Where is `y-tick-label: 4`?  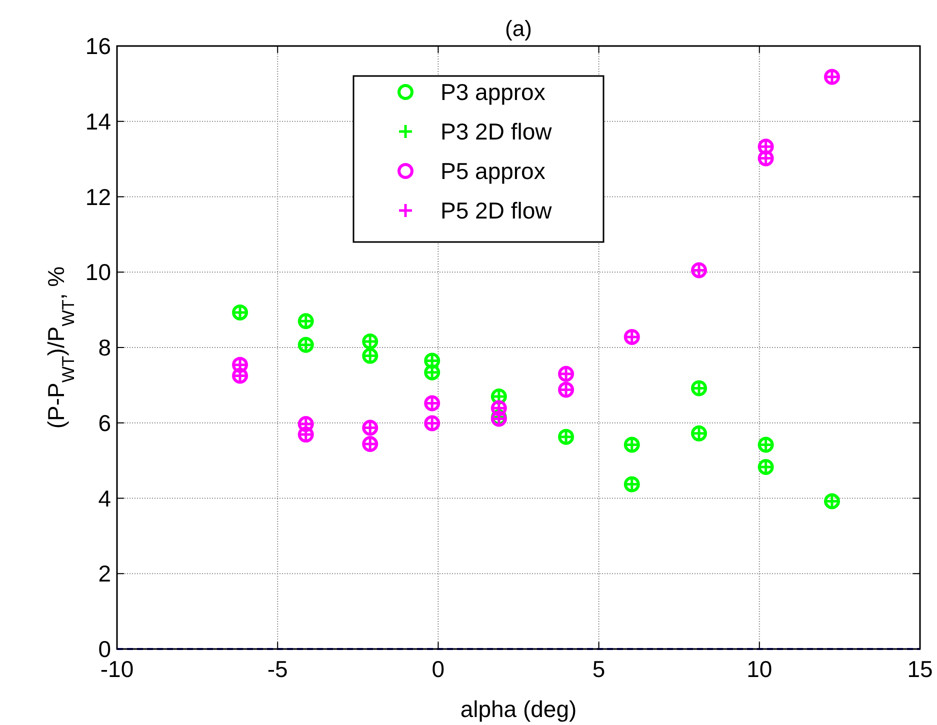 y-tick-label: 4 is located at coordinates (105, 498).